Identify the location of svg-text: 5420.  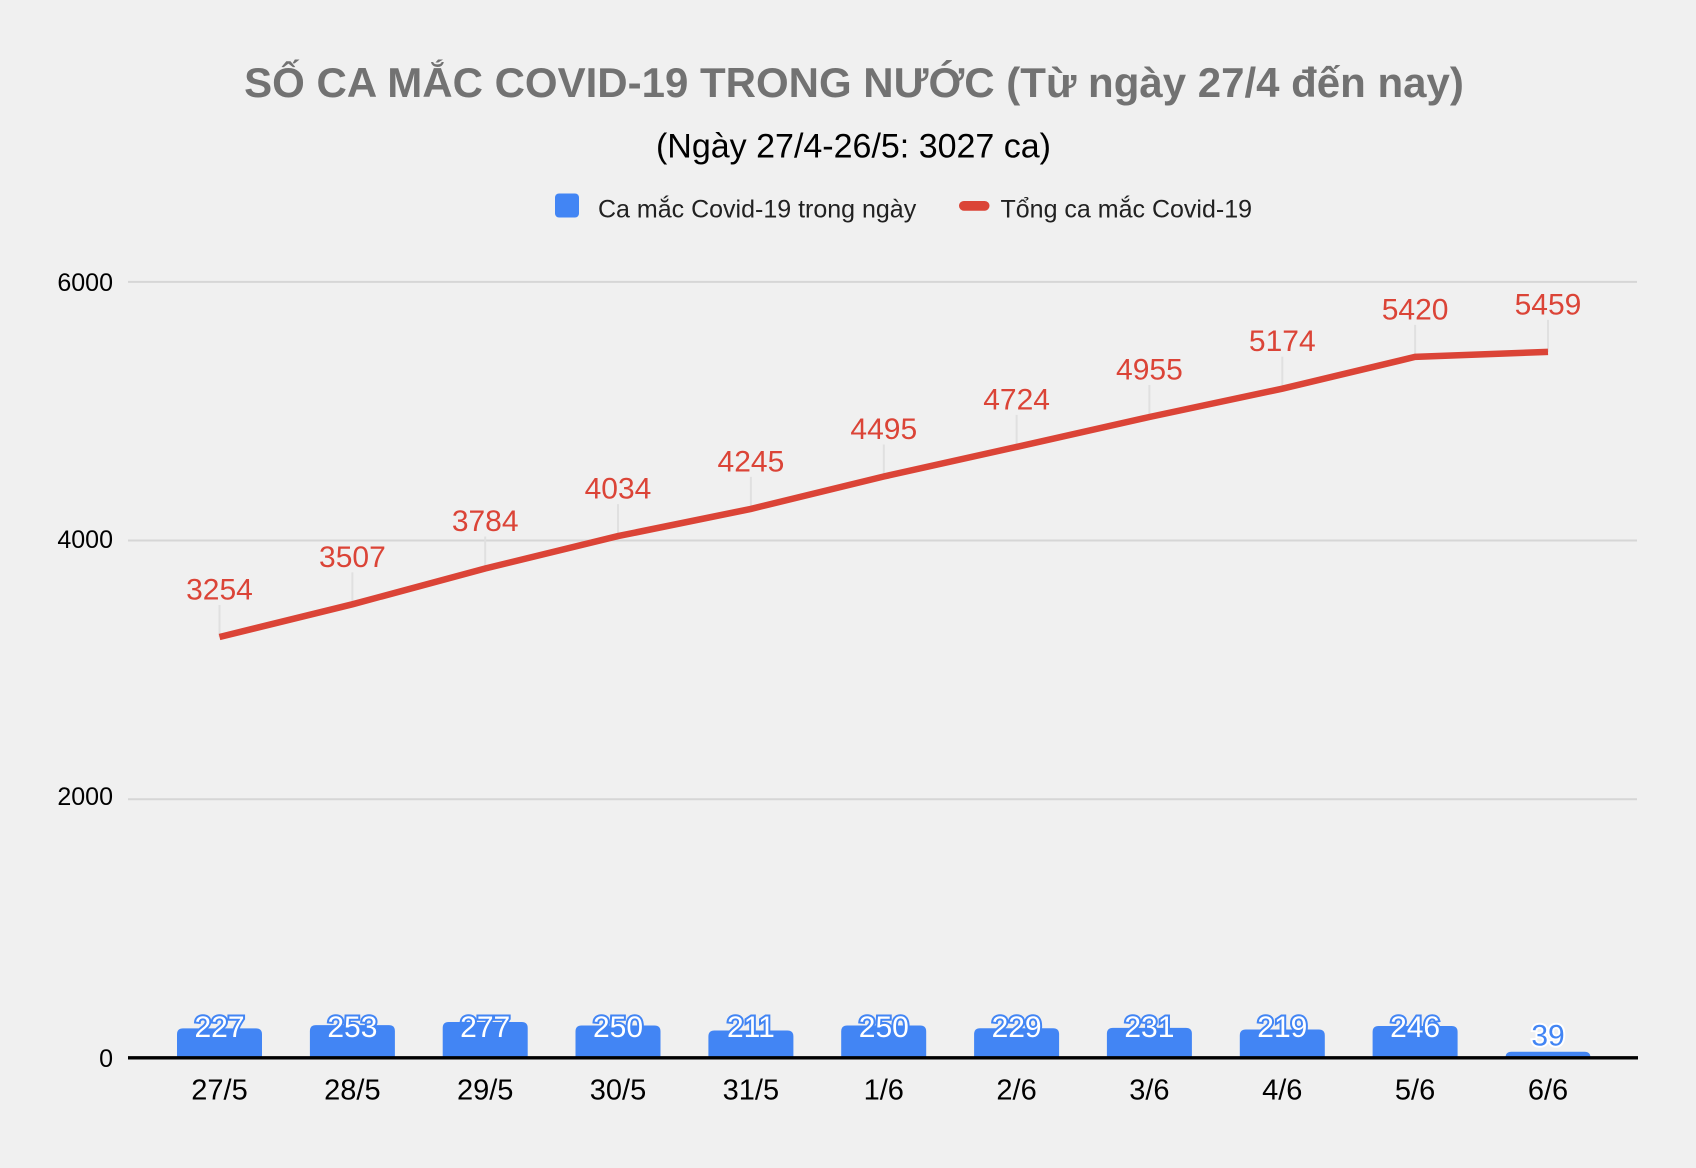
(1415, 309).